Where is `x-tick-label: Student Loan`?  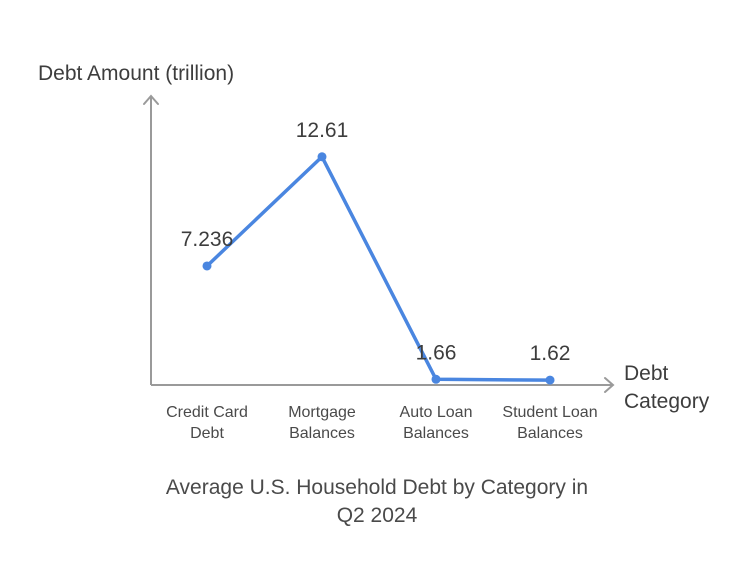 x-tick-label: Student Loan is located at coordinates (549, 412).